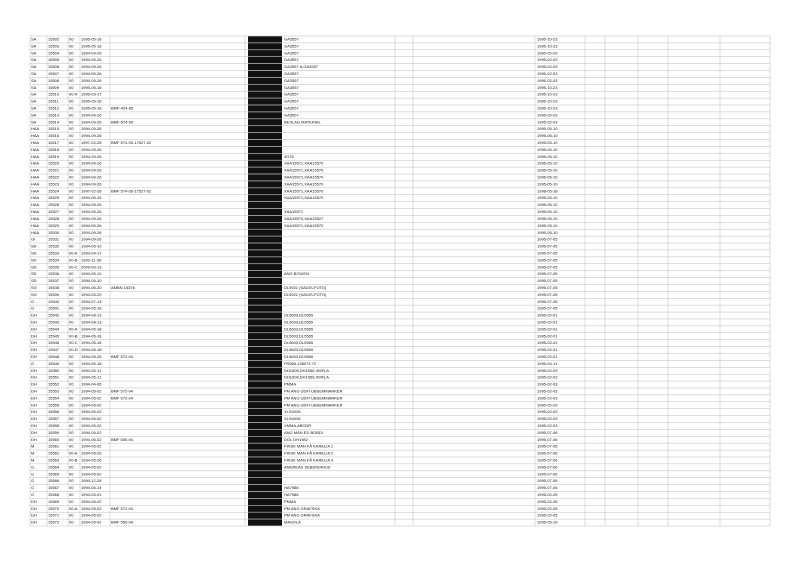 This screenshot has height=571, width=800. What do you see at coordinates (547, 501) in the screenshot?
I see `cell-text: 1995-02-05` at bounding box center [547, 501].